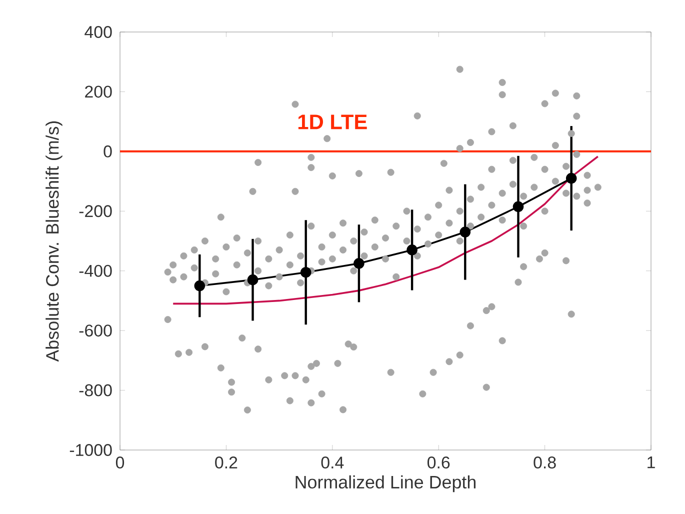 The image size is (685, 514). Describe the element at coordinates (98, 32) in the screenshot. I see `y-tick-label: 400` at that location.